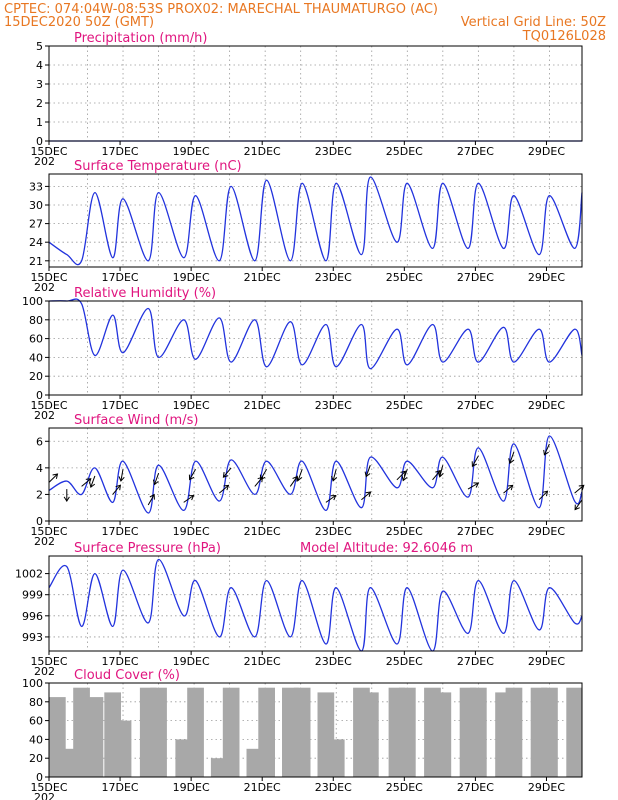 This screenshot has width=618, height=800. What do you see at coordinates (191, 277) in the screenshot?
I see `temperature-xtick-label: 19DEC` at bounding box center [191, 277].